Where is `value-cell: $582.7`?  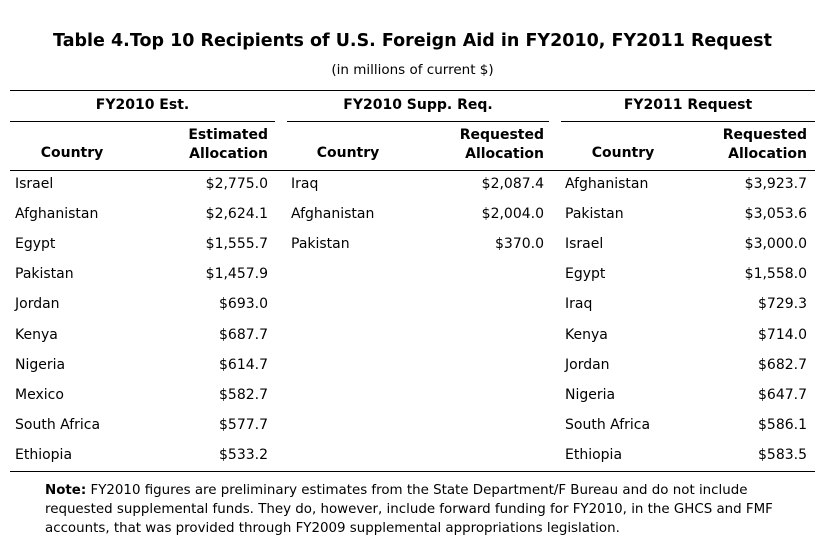
value-cell: $582.7 is located at coordinates (243, 394).